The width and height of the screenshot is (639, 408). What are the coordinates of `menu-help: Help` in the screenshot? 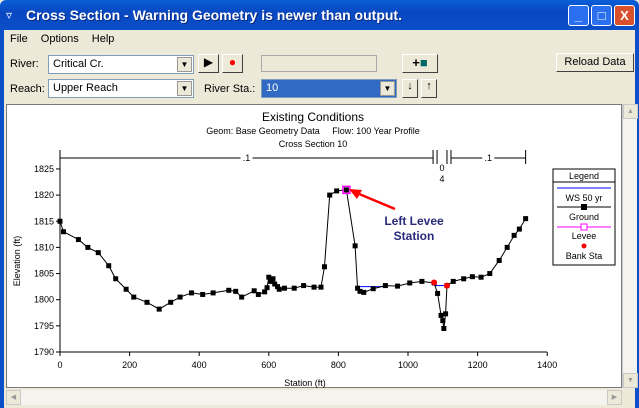 It's located at (103, 39).